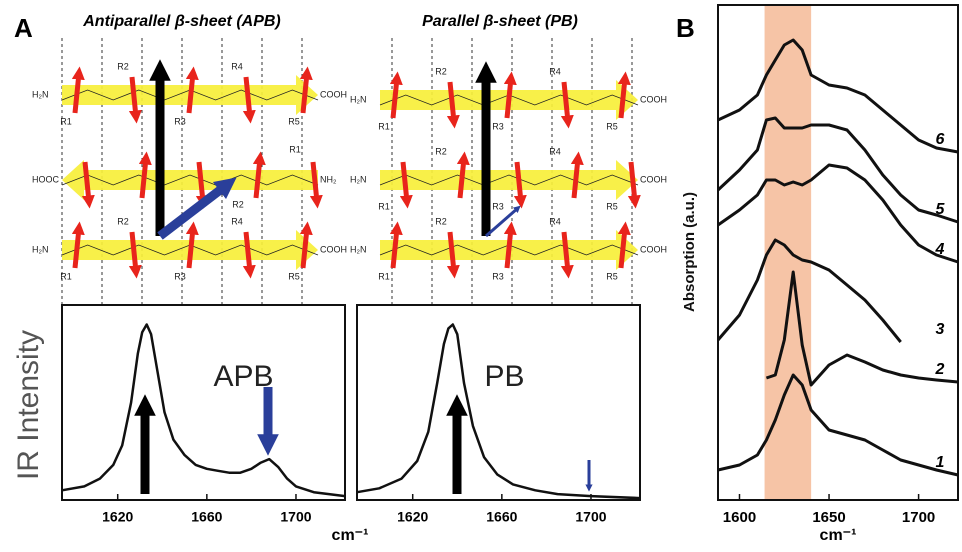  Describe the element at coordinates (828, 517) in the screenshot. I see `x-tick-label: 1650` at that location.